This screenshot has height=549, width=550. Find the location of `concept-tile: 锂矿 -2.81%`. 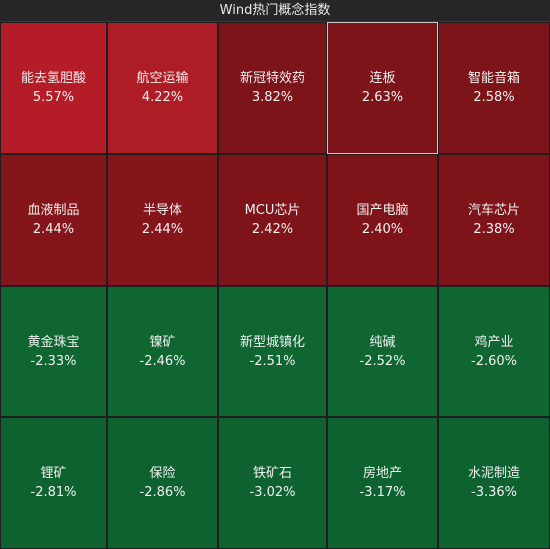

concept-tile: 锂矿 -2.81% is located at coordinates (53, 483).